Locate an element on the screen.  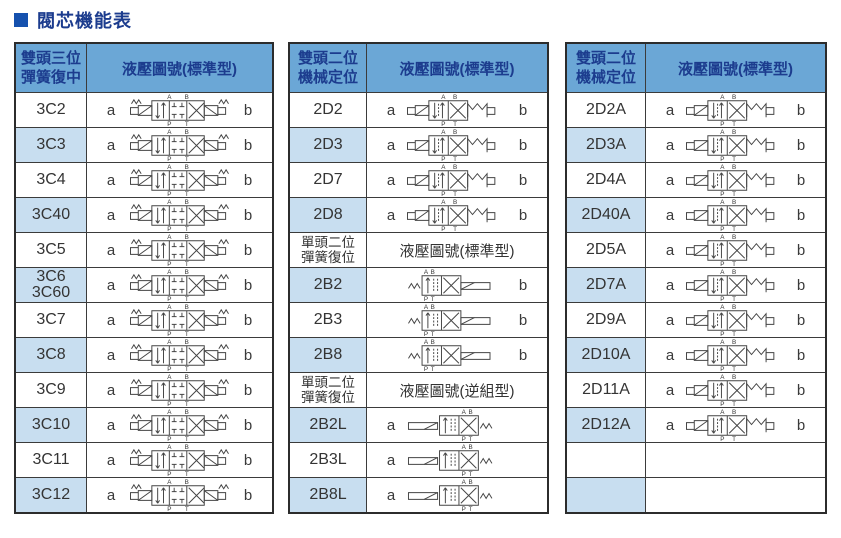
spool-code-cell: 3C40 is located at coordinates (51, 215).